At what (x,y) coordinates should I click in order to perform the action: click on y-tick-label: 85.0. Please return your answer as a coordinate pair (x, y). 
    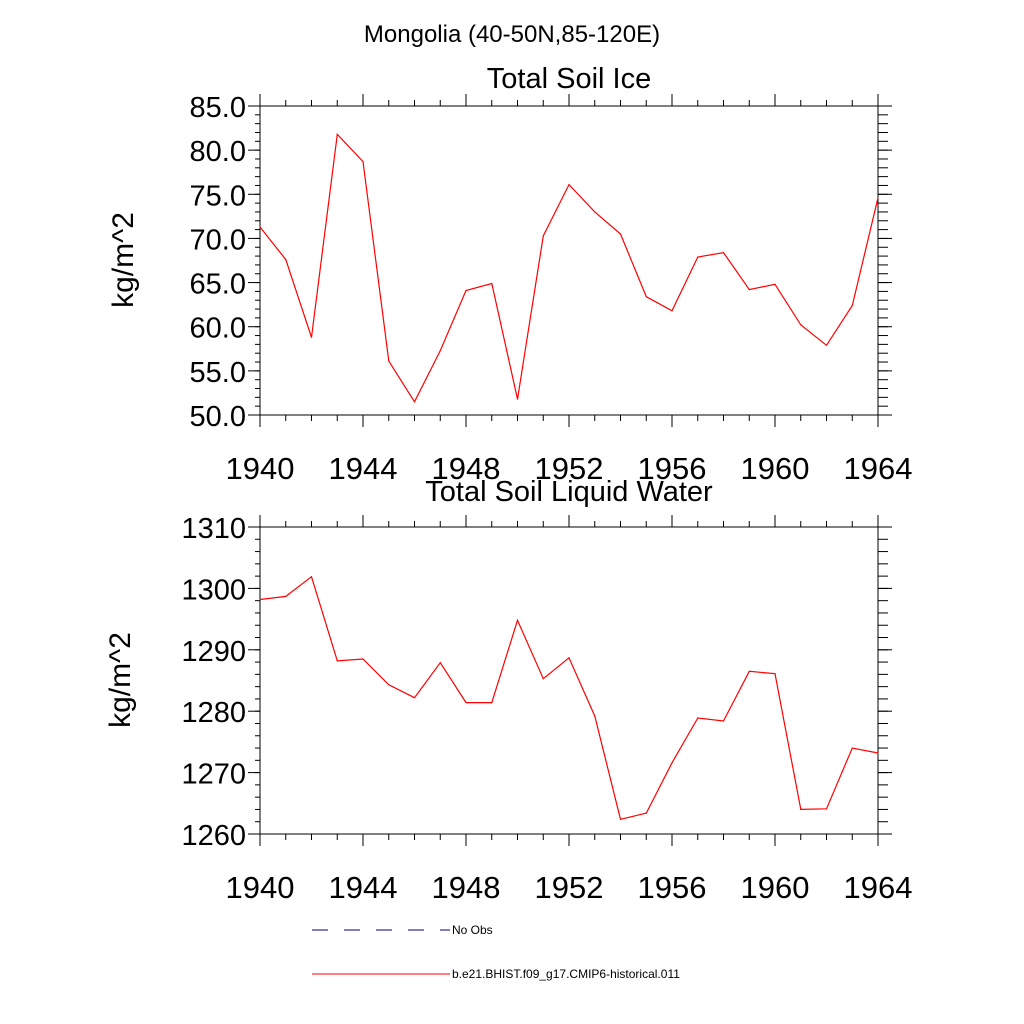
    Looking at the image, I should click on (218, 108).